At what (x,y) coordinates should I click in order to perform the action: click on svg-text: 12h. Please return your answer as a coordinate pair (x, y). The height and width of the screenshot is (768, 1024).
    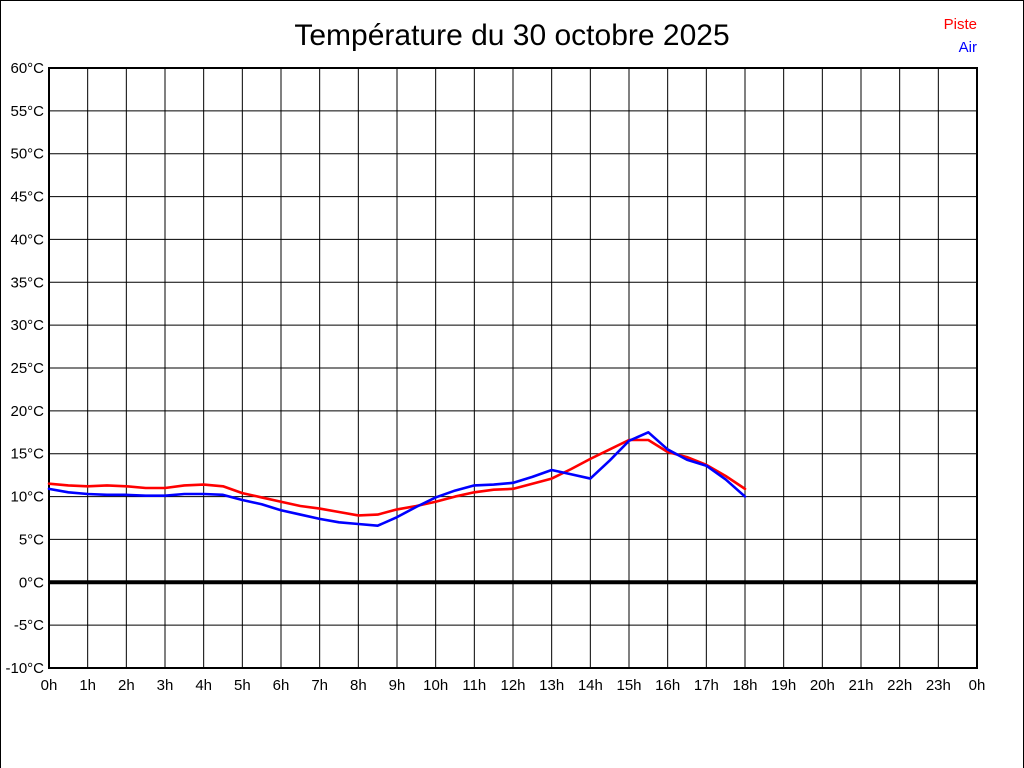
    Looking at the image, I should click on (512, 685).